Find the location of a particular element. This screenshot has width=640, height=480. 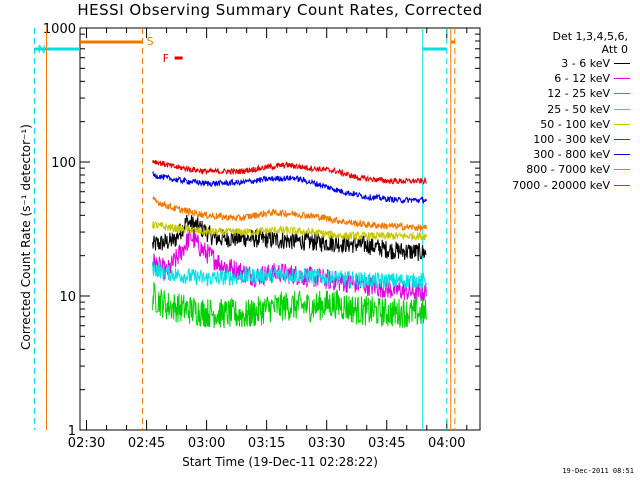

legend-entry: 50 - 100 keV is located at coordinates (554, 124).